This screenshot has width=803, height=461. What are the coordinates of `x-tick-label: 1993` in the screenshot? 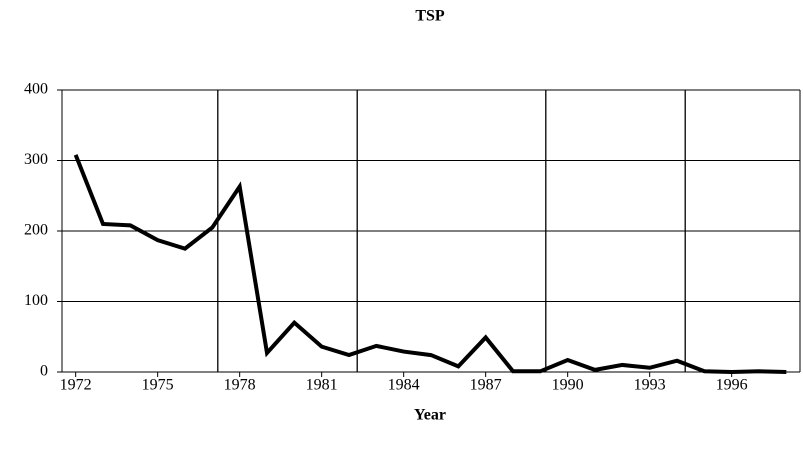 It's located at (650, 385).